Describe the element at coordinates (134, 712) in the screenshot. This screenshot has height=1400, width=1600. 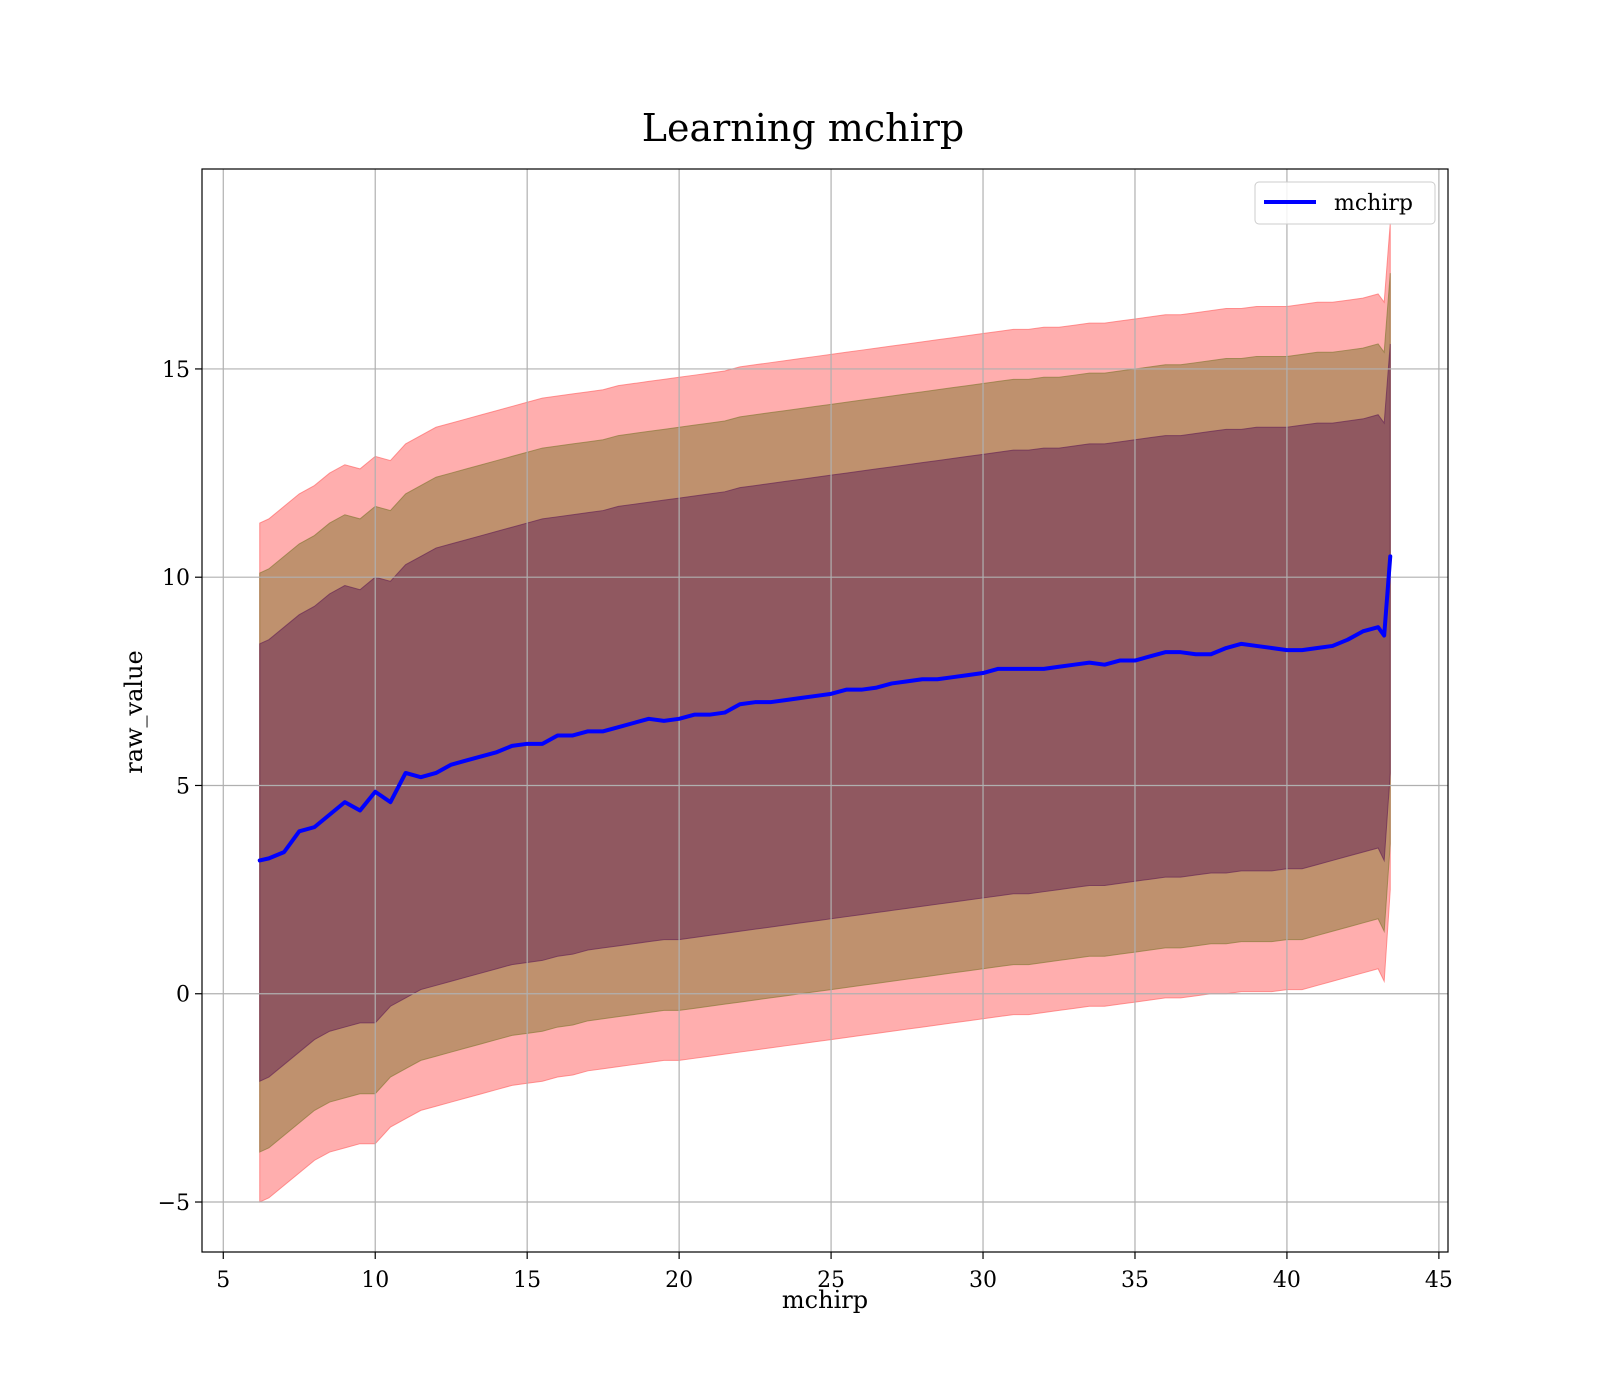
I see `y-axis-label: raw_value` at that location.